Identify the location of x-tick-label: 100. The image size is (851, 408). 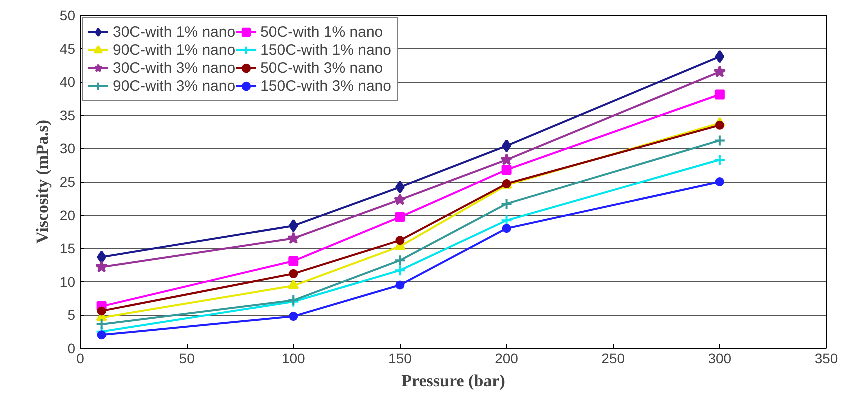
(294, 358).